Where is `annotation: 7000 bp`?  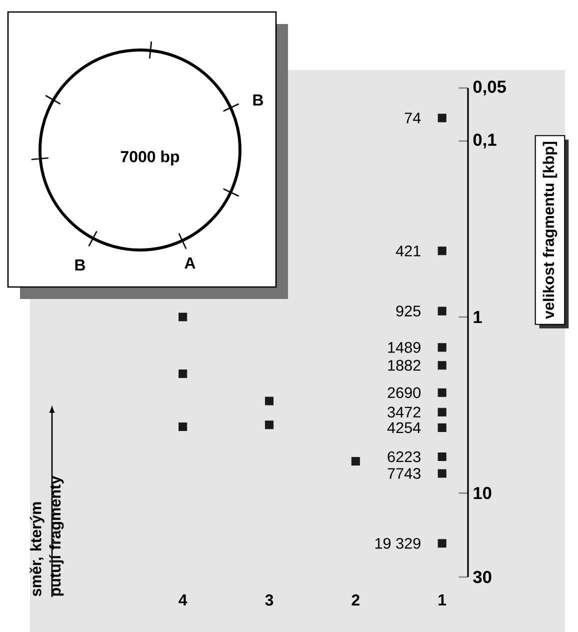
annotation: 7000 bp is located at coordinates (150, 158).